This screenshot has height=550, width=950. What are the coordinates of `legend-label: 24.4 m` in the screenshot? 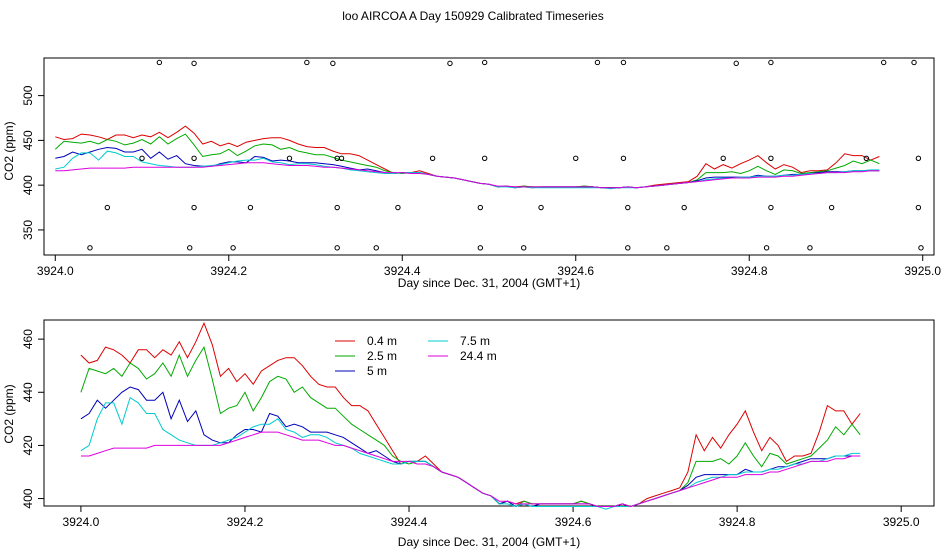 It's located at (478, 356).